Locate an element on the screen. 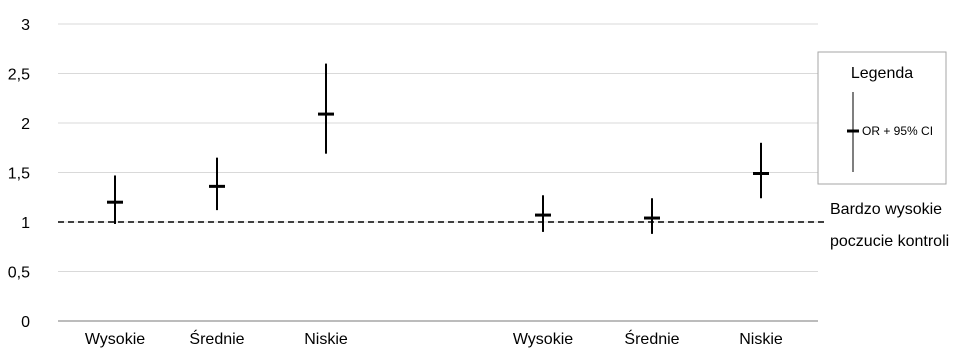 The image size is (956, 352). reference-label-line2: poczucie kontroli is located at coordinates (889, 241).